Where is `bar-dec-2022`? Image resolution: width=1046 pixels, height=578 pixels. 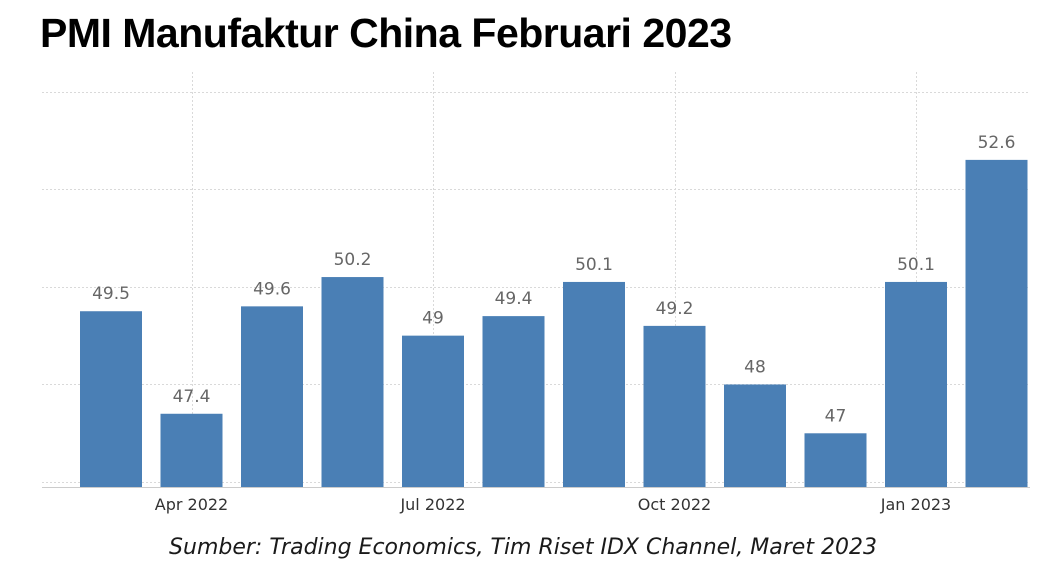
bar-dec-2022 is located at coordinates (835, 460).